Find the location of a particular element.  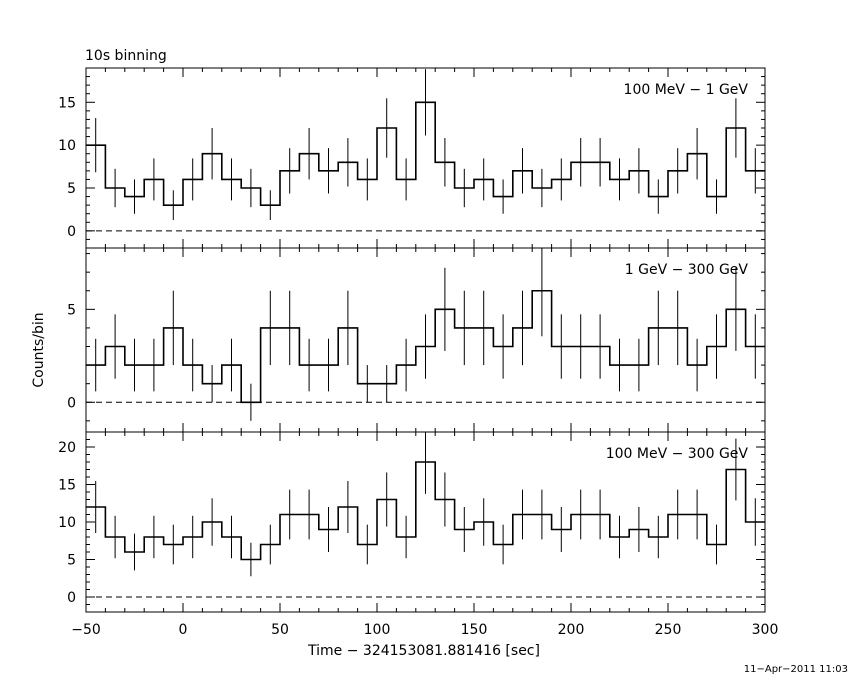

x-tick-label: −50 is located at coordinates (86, 630).